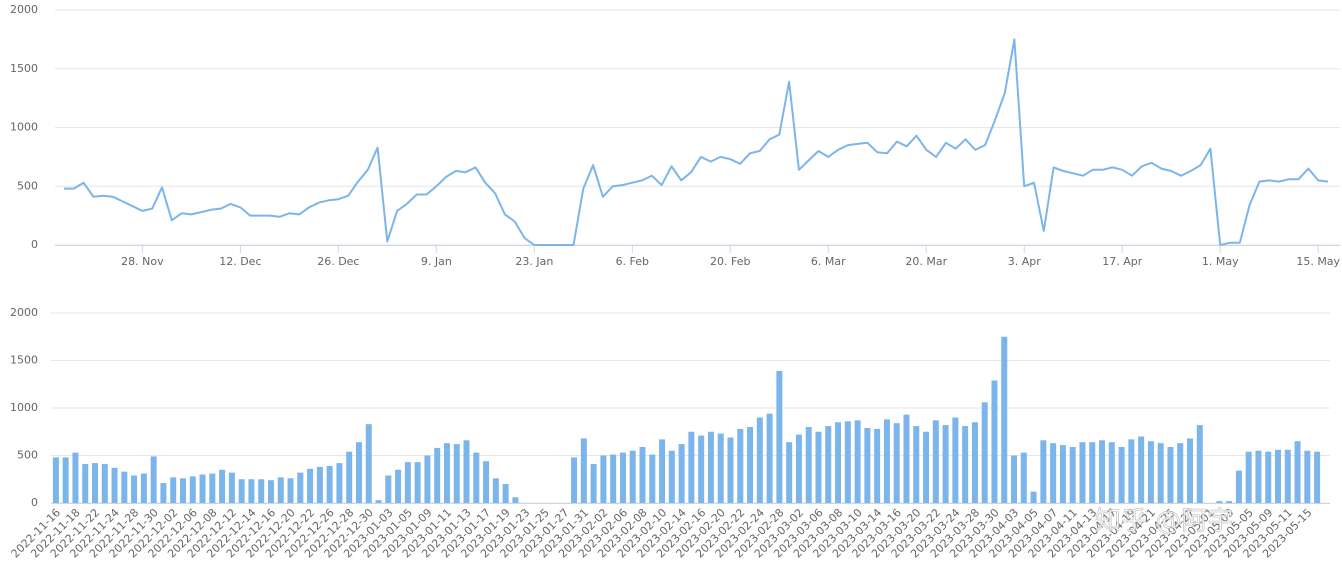 The image size is (1342, 580). Describe the element at coordinates (534, 261) in the screenshot. I see `x-tick-label: 23. Jan` at that location.